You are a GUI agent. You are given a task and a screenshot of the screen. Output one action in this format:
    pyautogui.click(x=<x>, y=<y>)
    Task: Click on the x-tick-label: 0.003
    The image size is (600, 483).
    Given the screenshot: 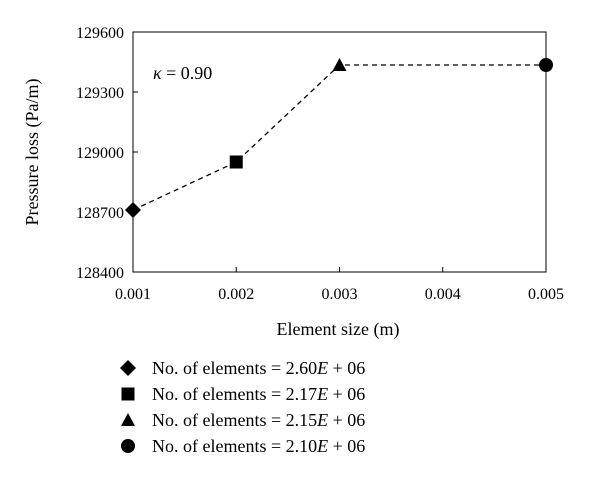 What is the action you would take?
    pyautogui.click(x=340, y=294)
    